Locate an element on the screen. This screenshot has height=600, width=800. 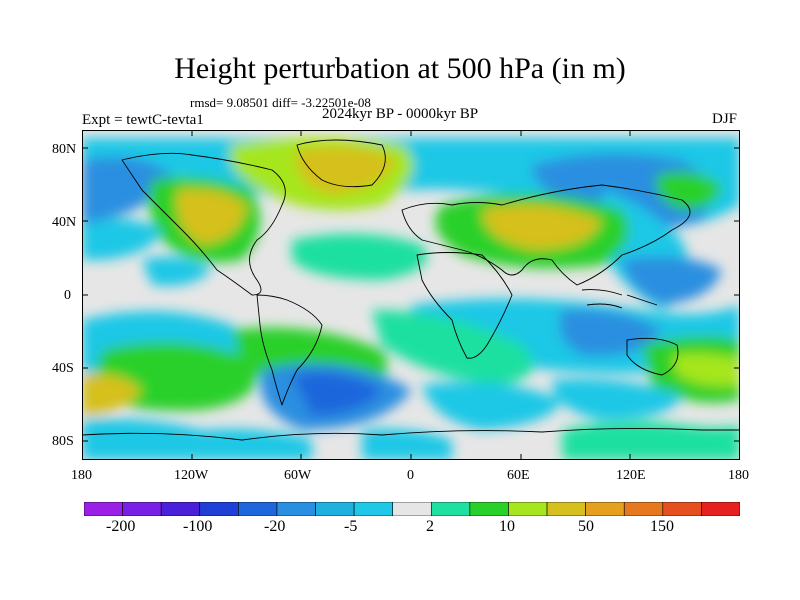
colorbar is located at coordinates (412, 509).